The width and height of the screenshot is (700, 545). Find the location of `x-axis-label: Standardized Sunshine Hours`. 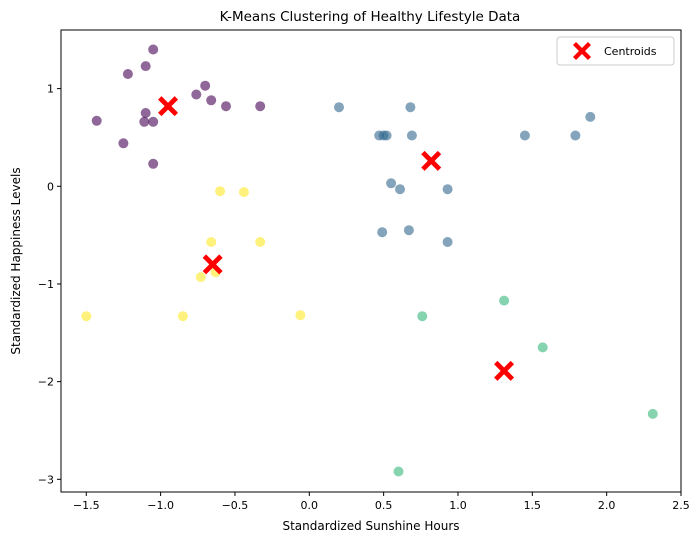

x-axis-label: Standardized Sunshine Hours is located at coordinates (370, 526).